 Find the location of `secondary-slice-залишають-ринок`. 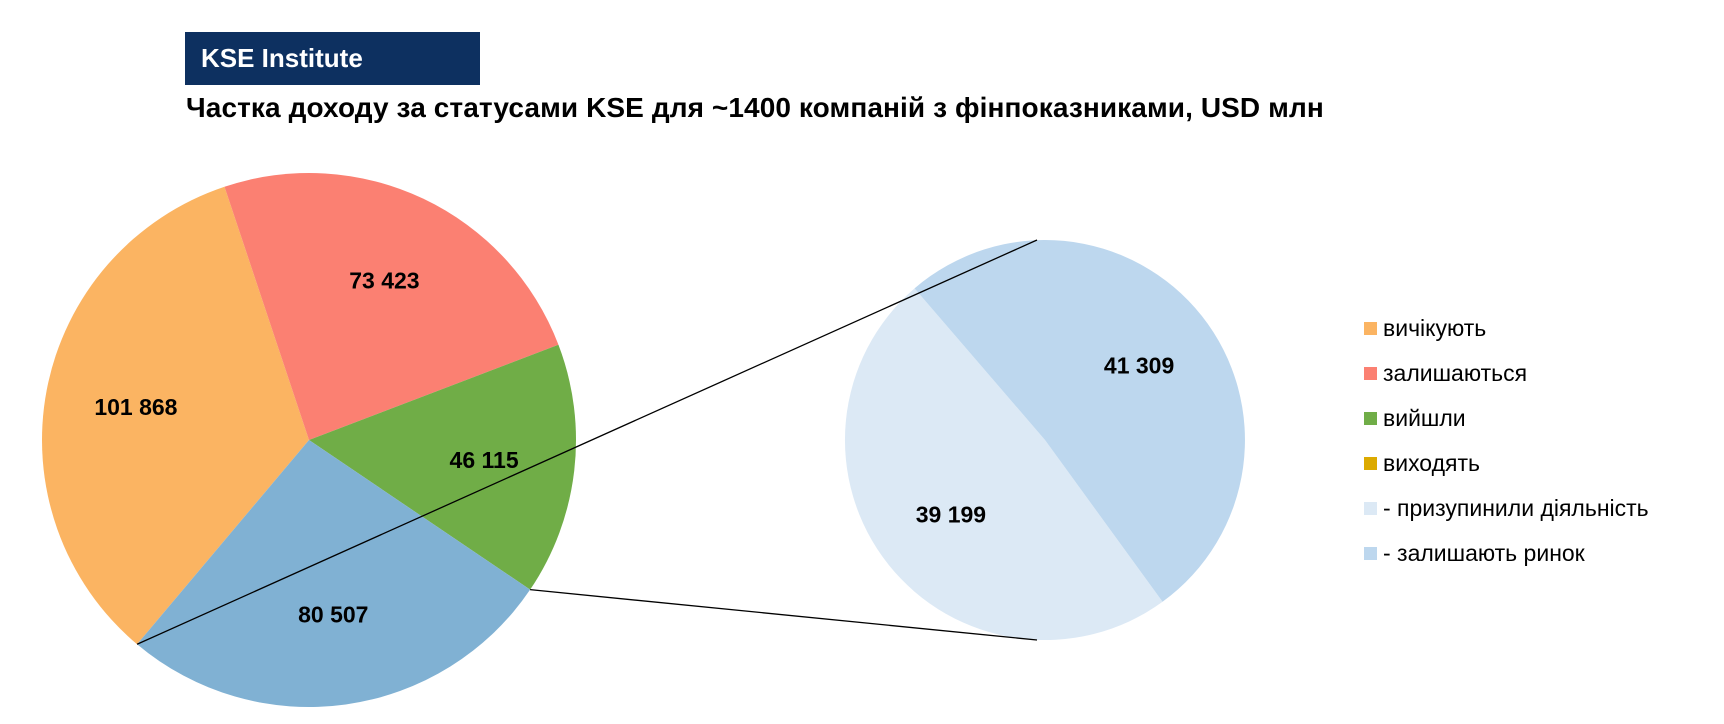

secondary-slice-залишають-ринок is located at coordinates (1079, 421).